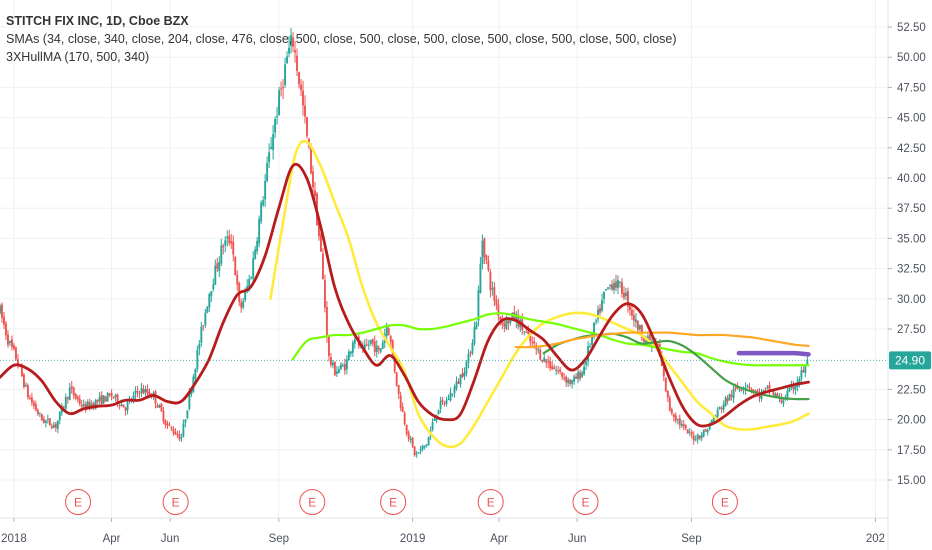 The image size is (932, 550). Describe the element at coordinates (444, 531) in the screenshot. I see `x-axis: 2018 Apr Jun Sep 2019 Apr Jun Sep 202` at that location.